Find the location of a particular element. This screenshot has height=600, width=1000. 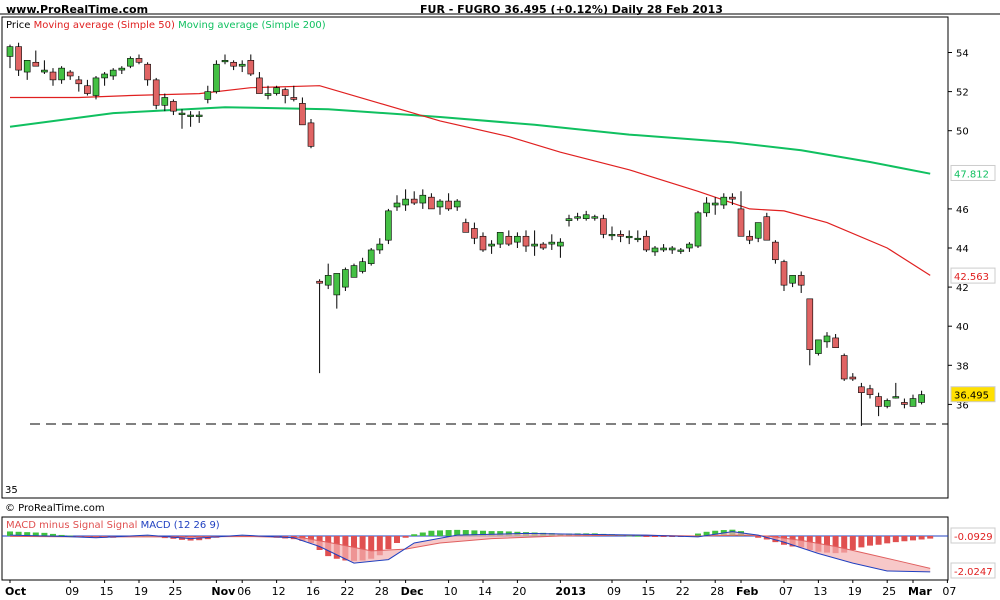

macd-frame is located at coordinates (475, 548).